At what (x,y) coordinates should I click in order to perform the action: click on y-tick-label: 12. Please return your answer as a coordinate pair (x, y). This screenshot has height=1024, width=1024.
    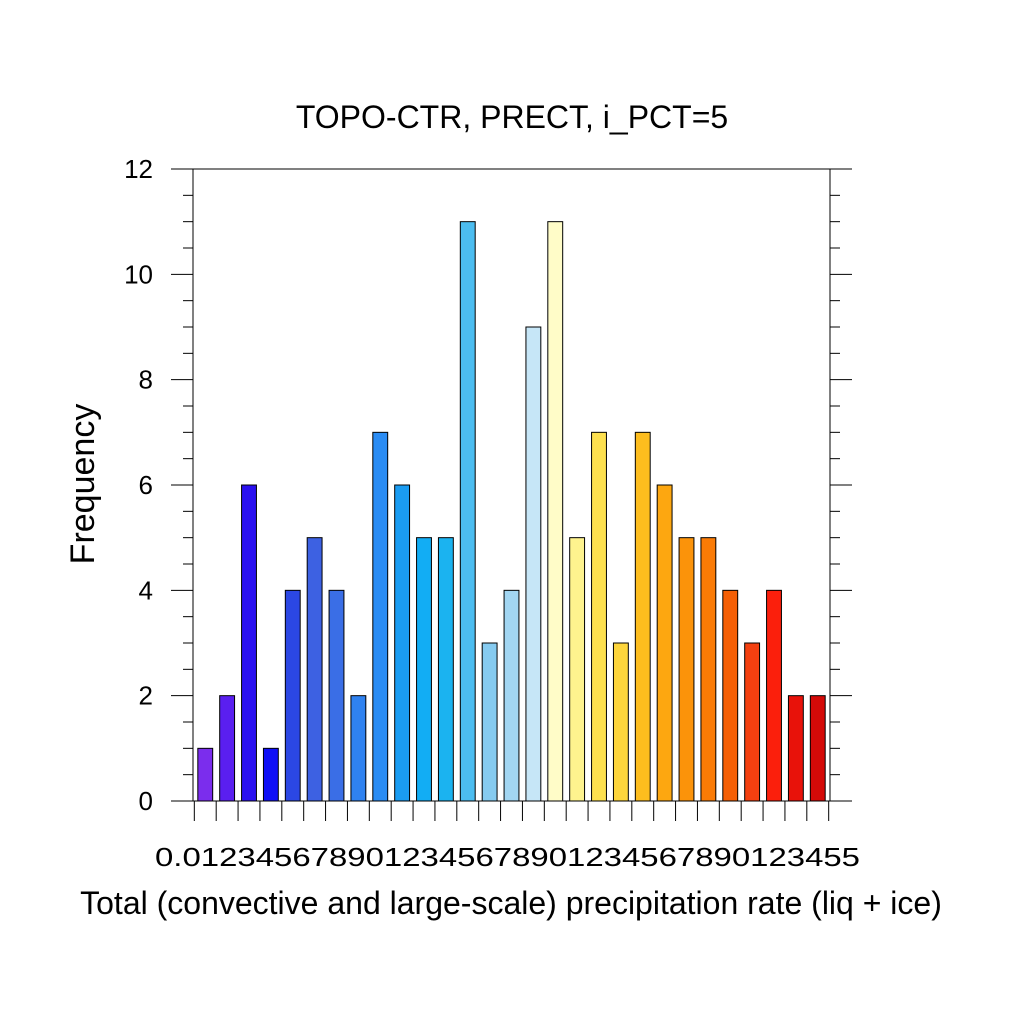
    Looking at the image, I should click on (138, 169).